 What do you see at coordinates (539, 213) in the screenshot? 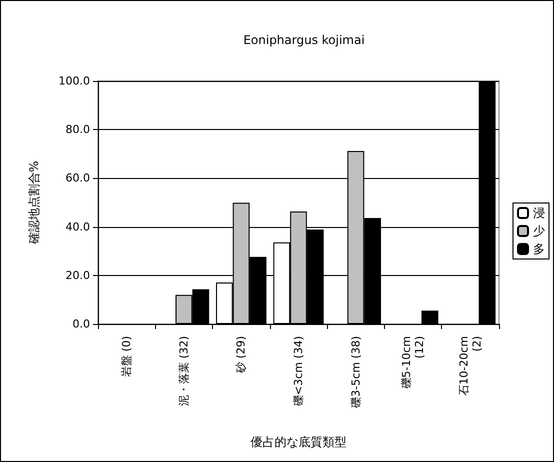
I see `legend-label: 浸` at bounding box center [539, 213].